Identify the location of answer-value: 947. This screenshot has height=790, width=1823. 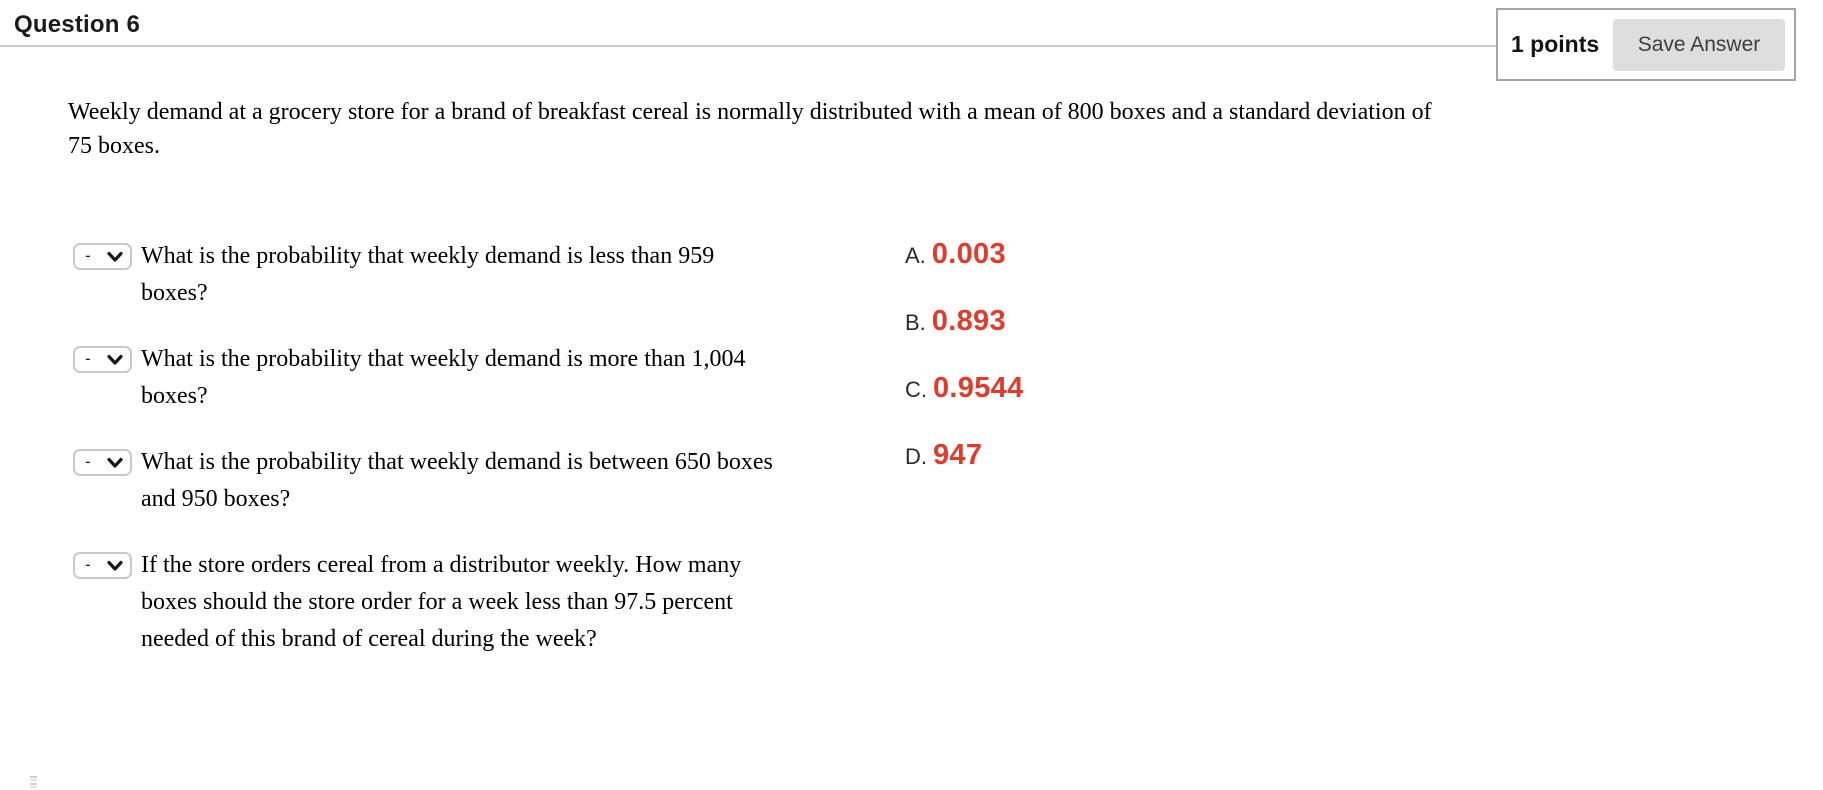
(958, 455).